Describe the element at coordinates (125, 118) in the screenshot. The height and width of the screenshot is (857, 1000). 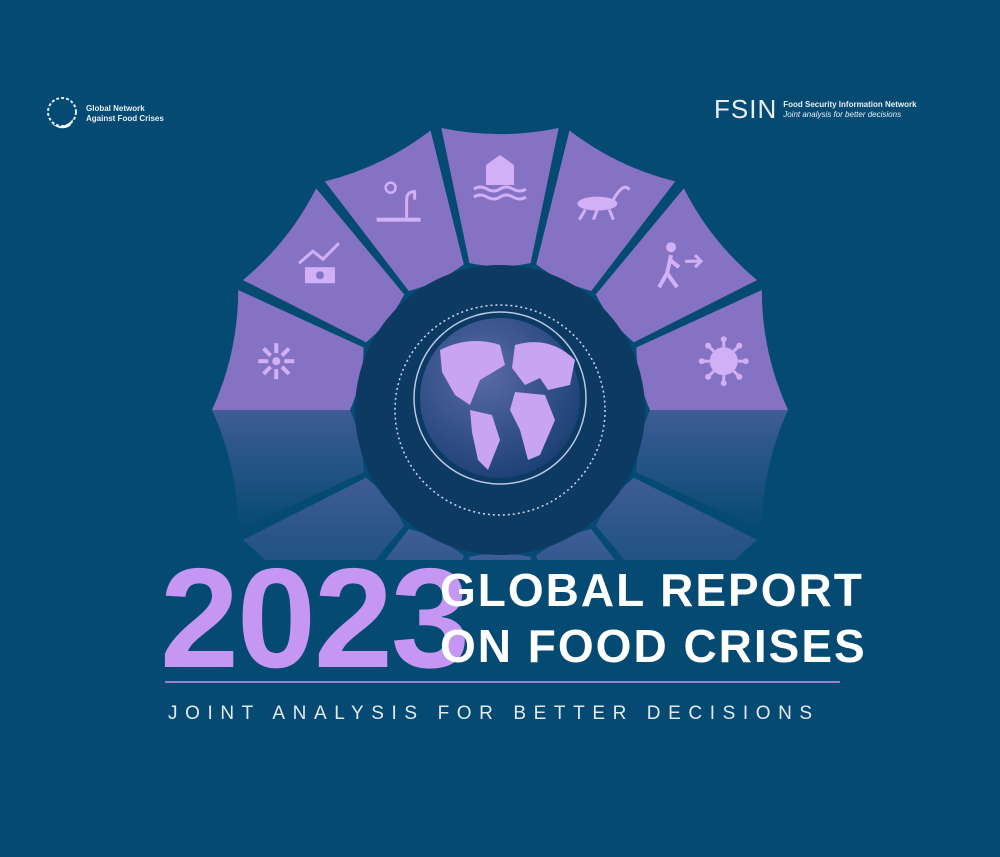
I see `gnafc-line2: Against Food Crises` at that location.